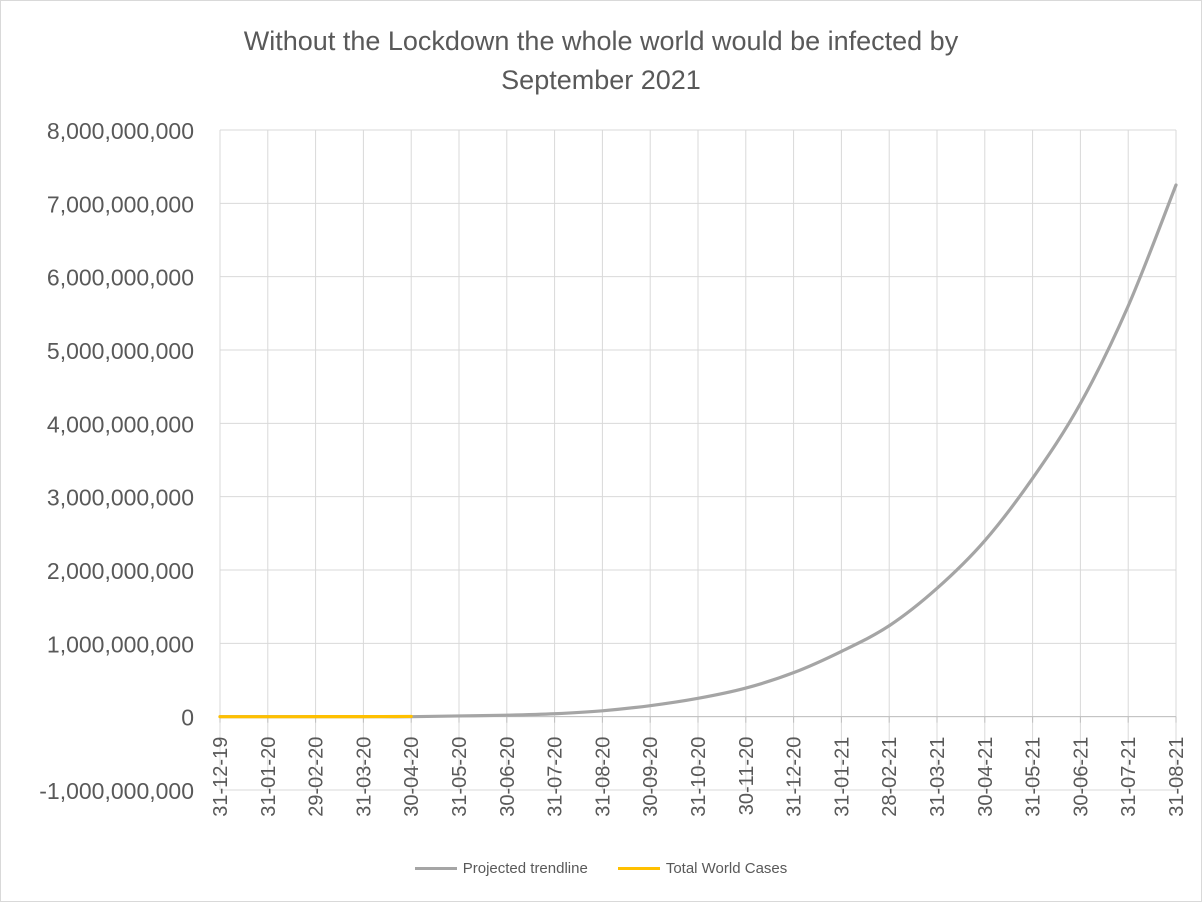 This screenshot has height=902, width=1202. I want to click on legend-label-projected: Projected trendline, so click(525, 868).